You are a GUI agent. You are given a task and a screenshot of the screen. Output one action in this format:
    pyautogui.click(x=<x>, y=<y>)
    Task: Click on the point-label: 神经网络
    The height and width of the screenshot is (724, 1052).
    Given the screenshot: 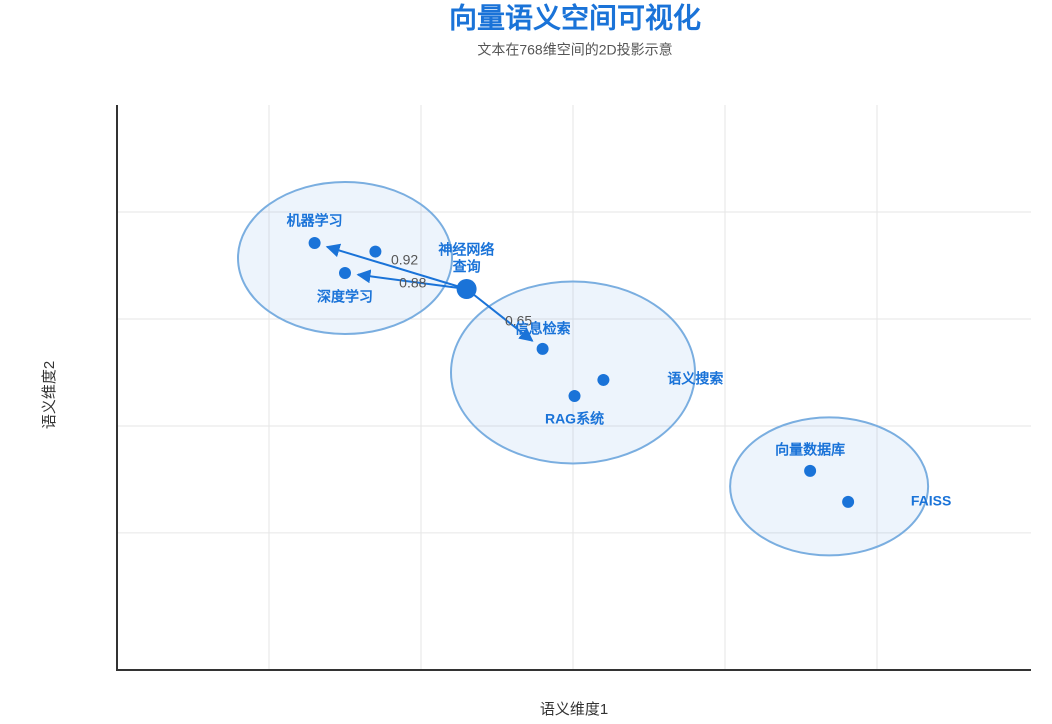 What is the action you would take?
    pyautogui.click(x=466, y=249)
    